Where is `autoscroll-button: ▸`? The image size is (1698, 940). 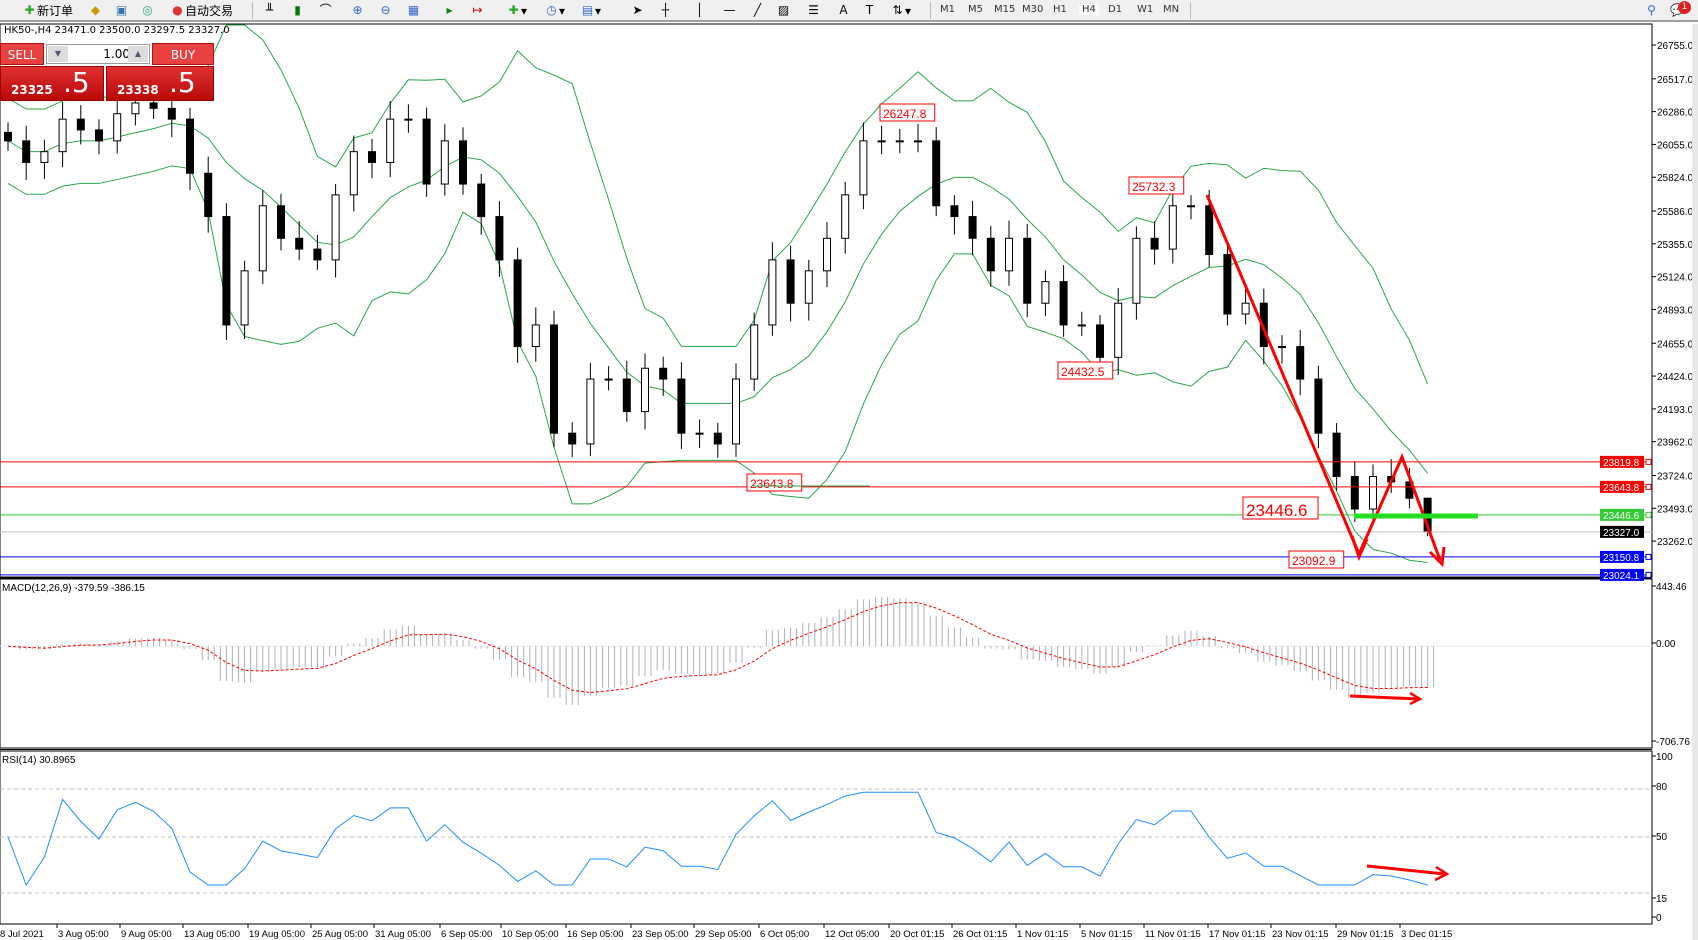 autoscroll-button: ▸ is located at coordinates (449, 10).